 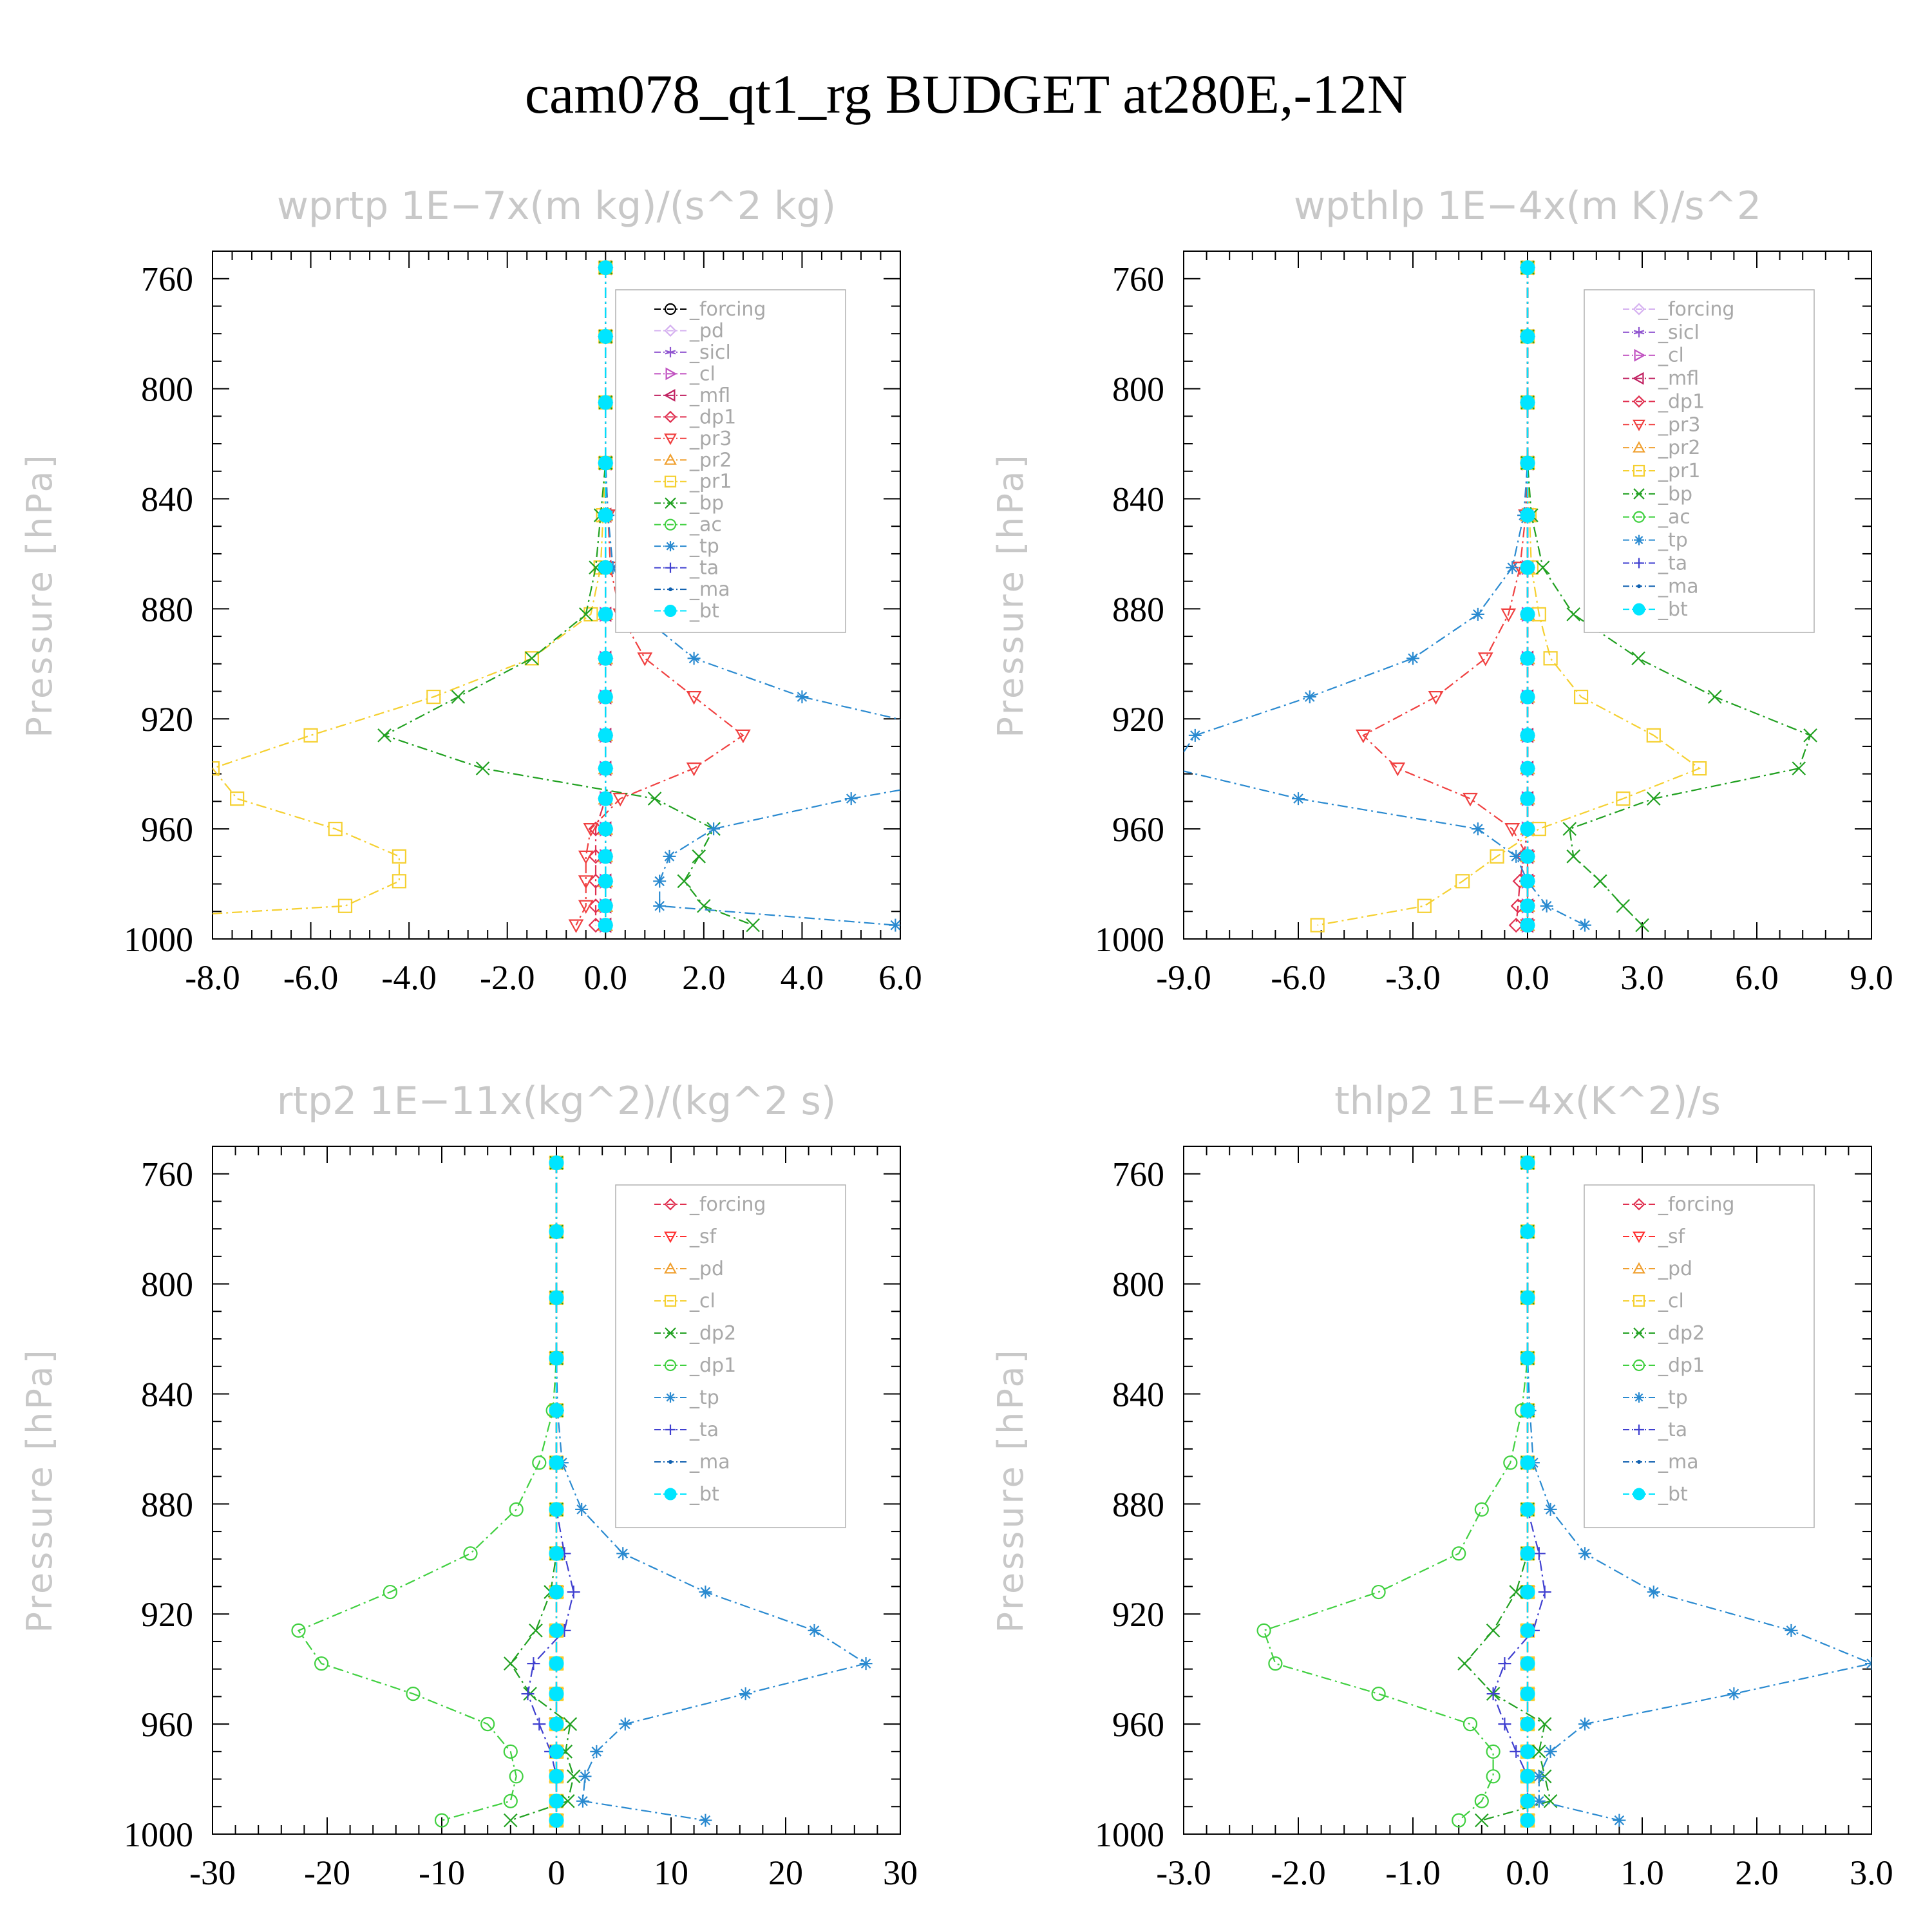 I want to click on x-tick-label: -6.0, so click(x=310, y=977).